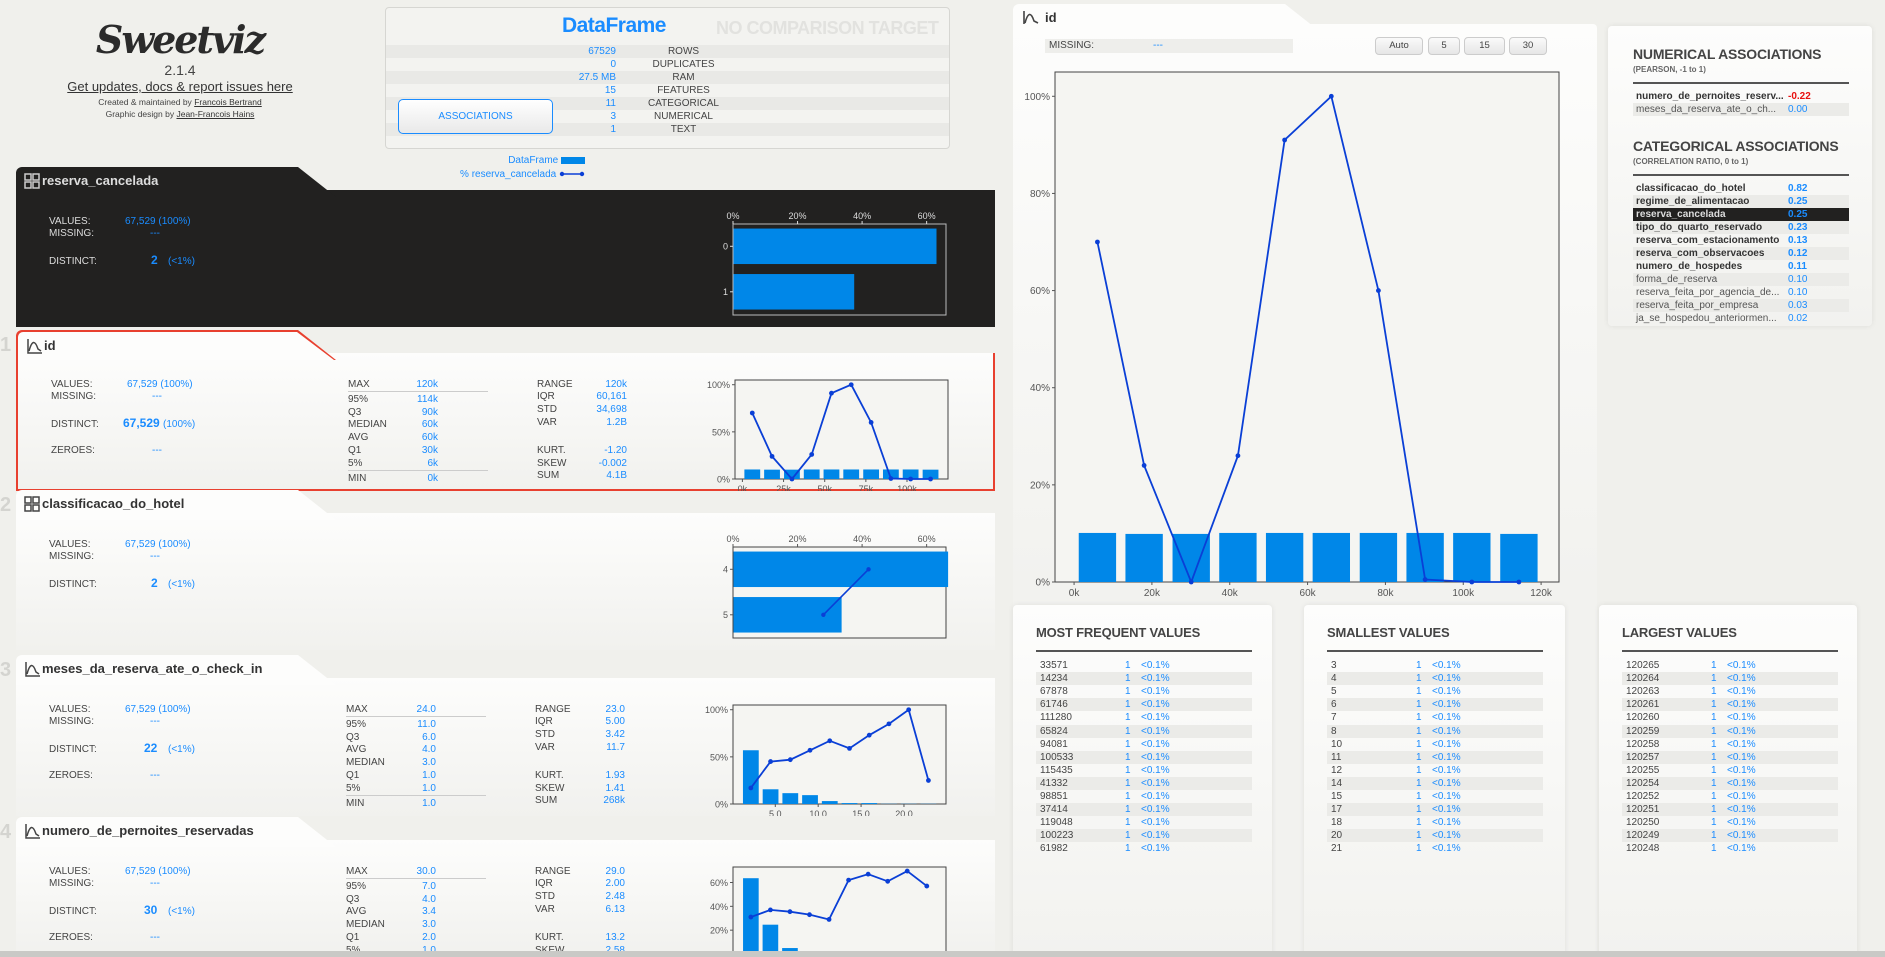  I want to click on table-row: 14234 1 <0.1%, so click(1144, 679).